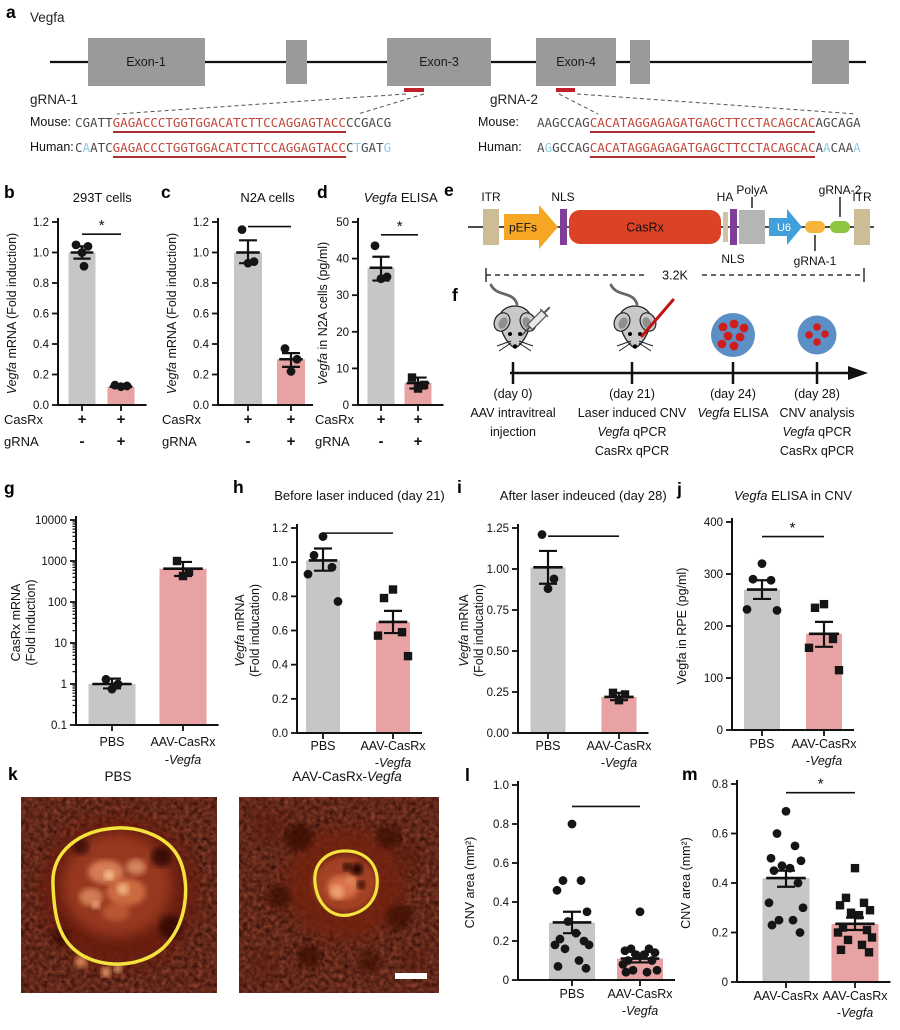 This screenshot has height=1030, width=900. Describe the element at coordinates (510, 334) in the screenshot. I see `mouse-eye-left` at that location.